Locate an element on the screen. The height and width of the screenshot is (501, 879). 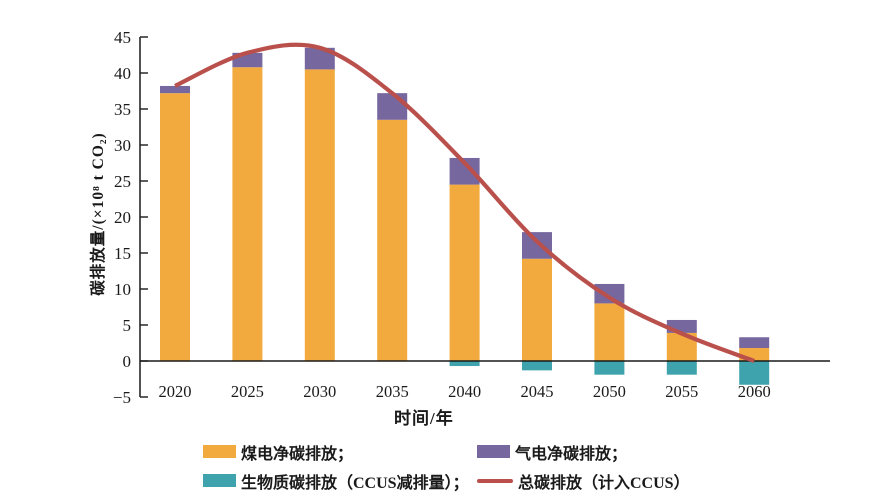
y-axis-title: 碳排放量/(×10⁸ t CO₂) is located at coordinates (98, 214).